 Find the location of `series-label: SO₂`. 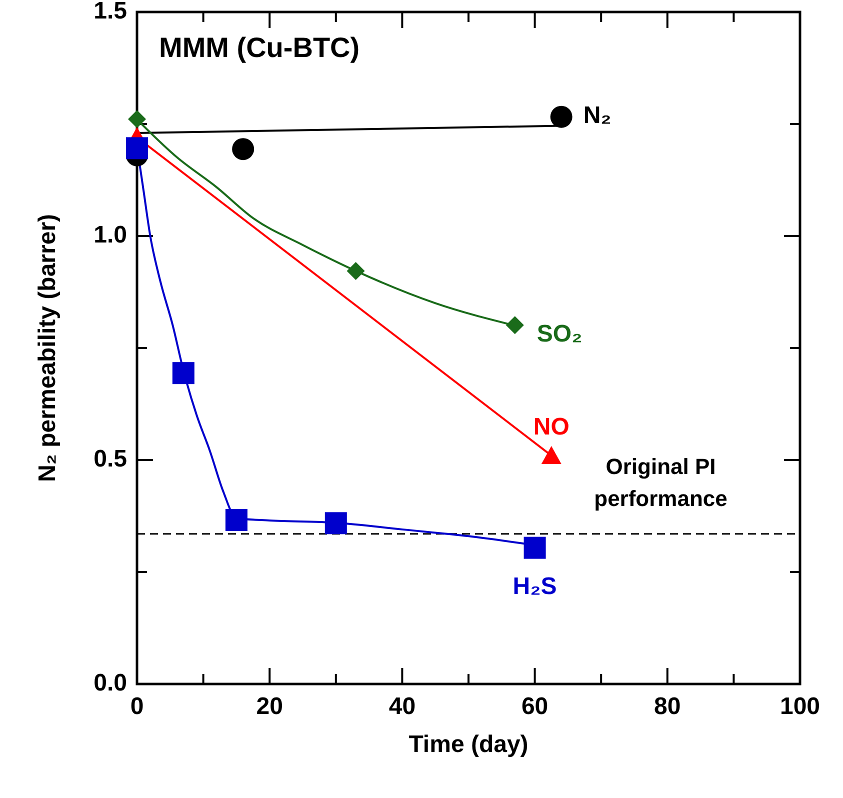

series-label: SO₂ is located at coordinates (559, 334).